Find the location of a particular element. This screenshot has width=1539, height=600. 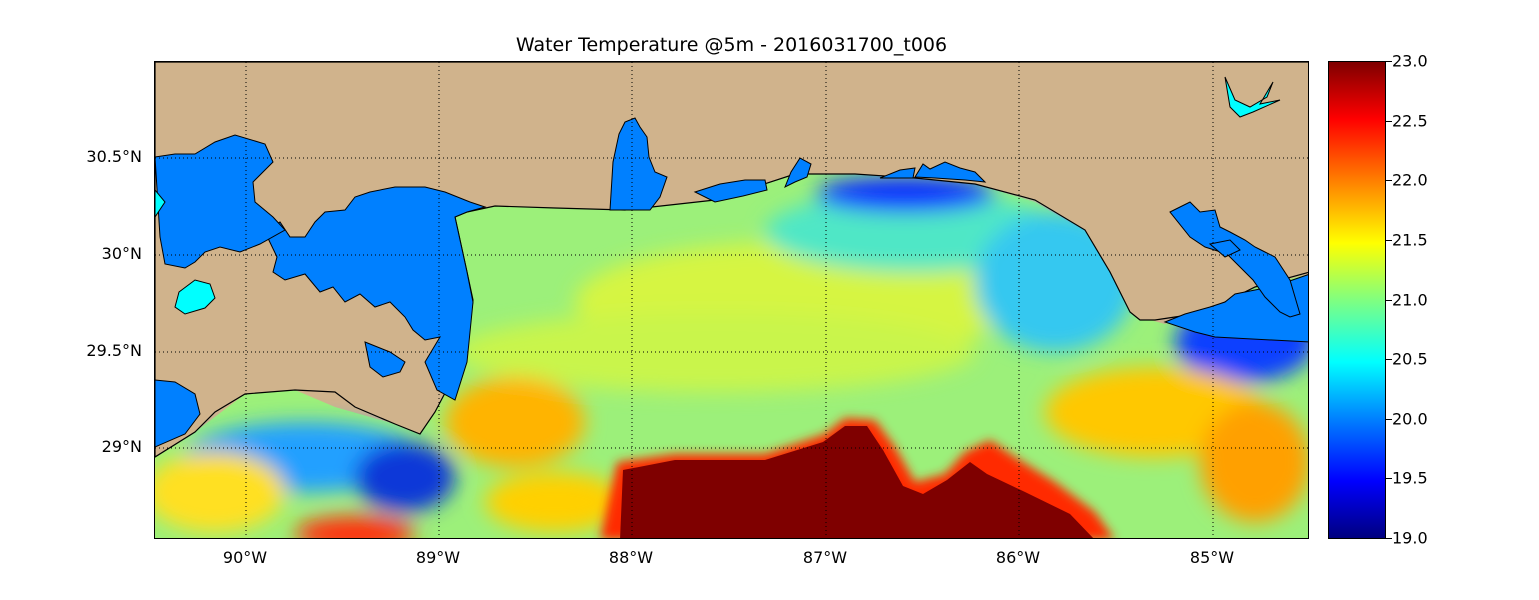

colorbar-label: 19.0 is located at coordinates (1410, 538).